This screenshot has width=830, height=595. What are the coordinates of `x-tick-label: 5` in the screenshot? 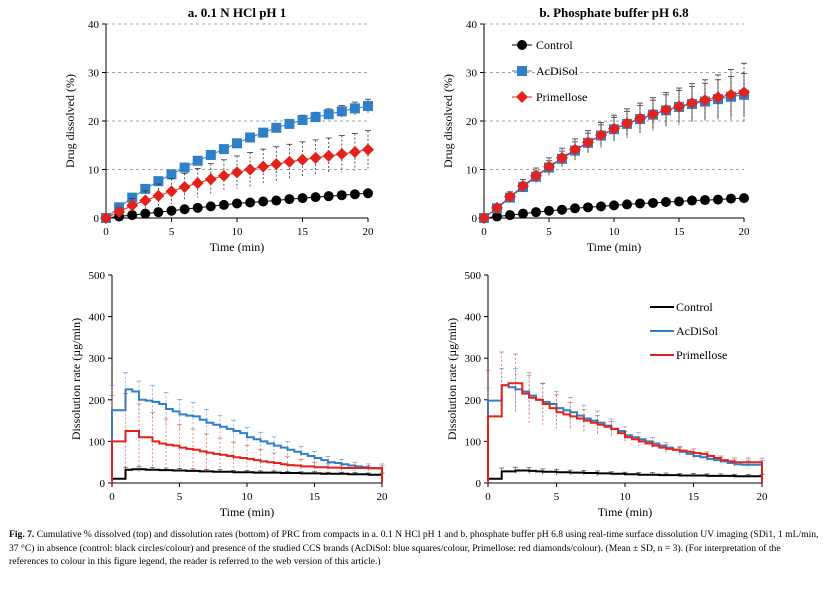 It's located at (180, 497).